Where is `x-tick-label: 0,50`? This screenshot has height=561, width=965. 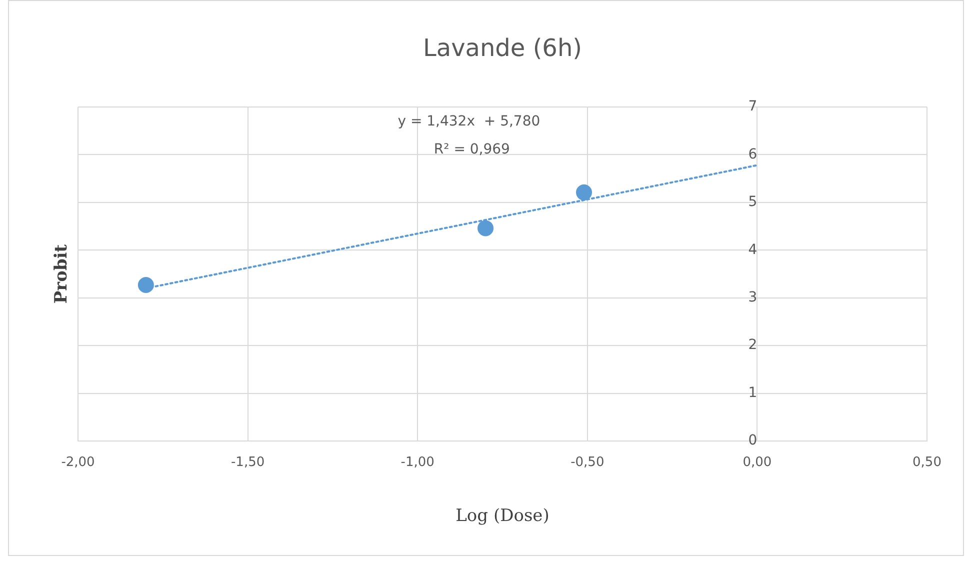
x-tick-label: 0,50 is located at coordinates (927, 462).